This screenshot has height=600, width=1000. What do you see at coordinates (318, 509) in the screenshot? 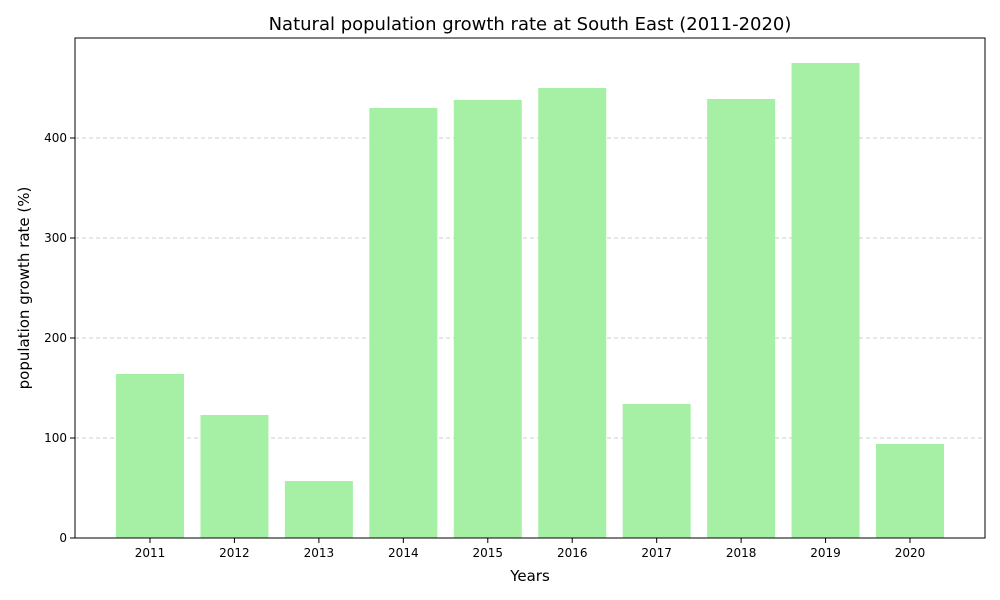
I see `bar-2013` at bounding box center [318, 509].